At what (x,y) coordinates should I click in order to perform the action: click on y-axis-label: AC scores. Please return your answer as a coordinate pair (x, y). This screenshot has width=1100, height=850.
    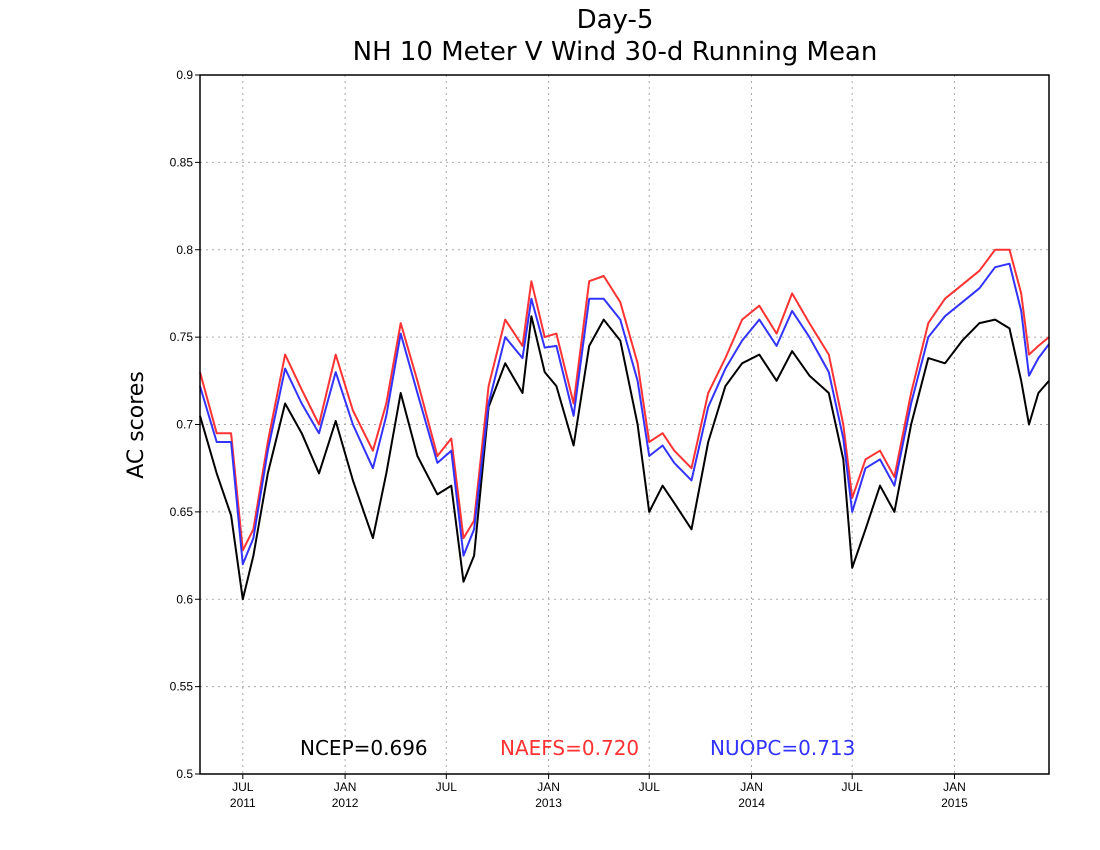
    Looking at the image, I should click on (136, 425).